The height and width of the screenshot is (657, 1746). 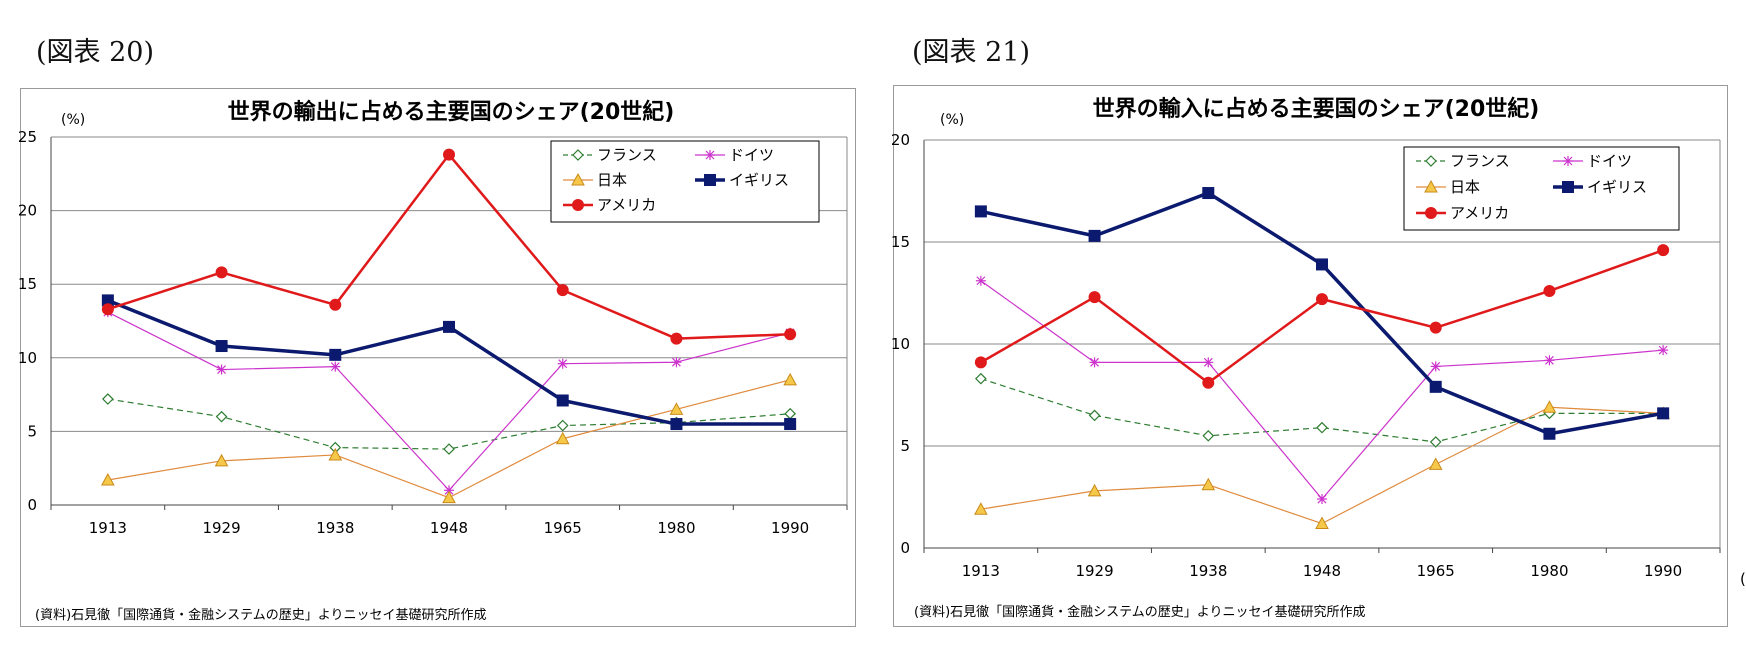 I want to click on series-diamond-group, so click(x=1322, y=410).